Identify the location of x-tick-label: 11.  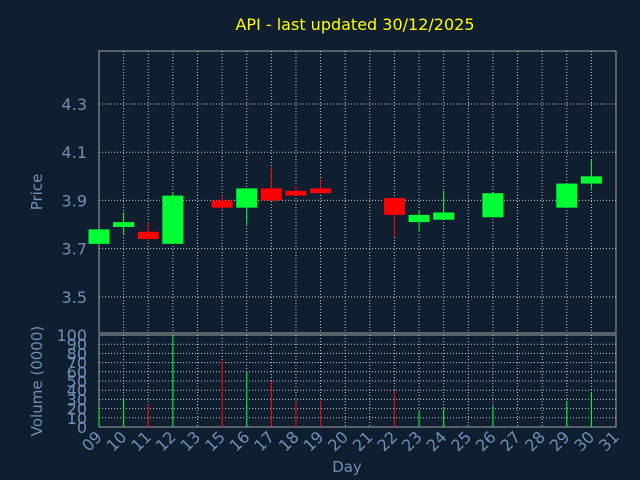
(141, 441).